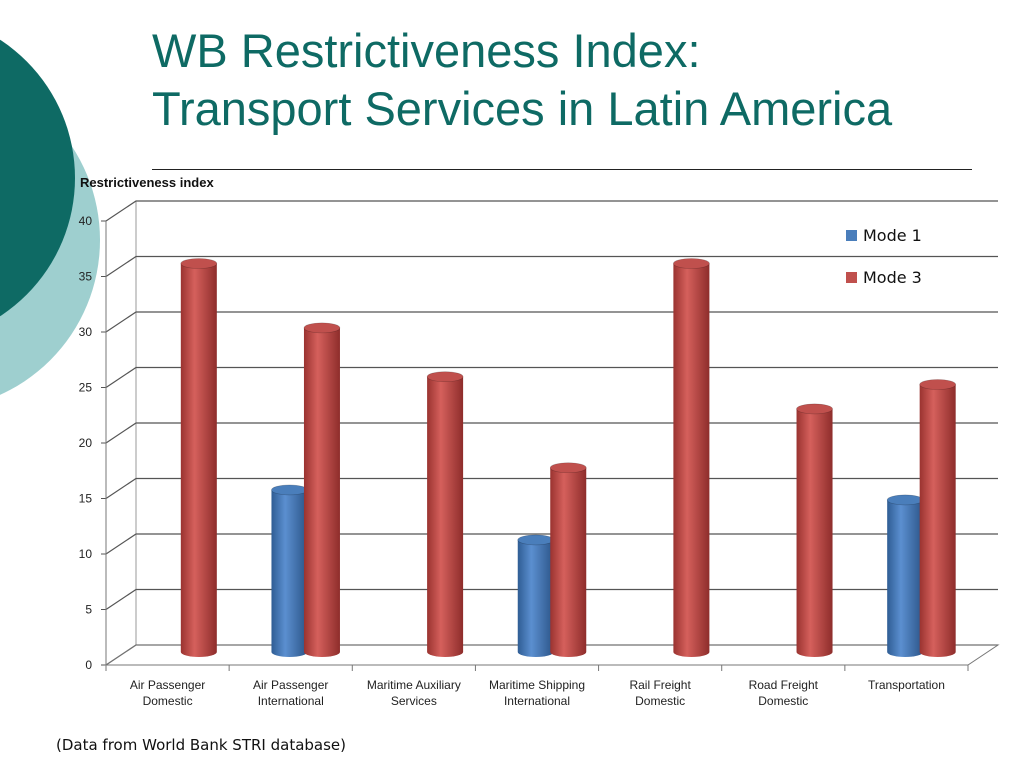 This screenshot has height=768, width=1024. What do you see at coordinates (537, 693) in the screenshot?
I see `x-tick-label: Maritime Shipping International` at bounding box center [537, 693].